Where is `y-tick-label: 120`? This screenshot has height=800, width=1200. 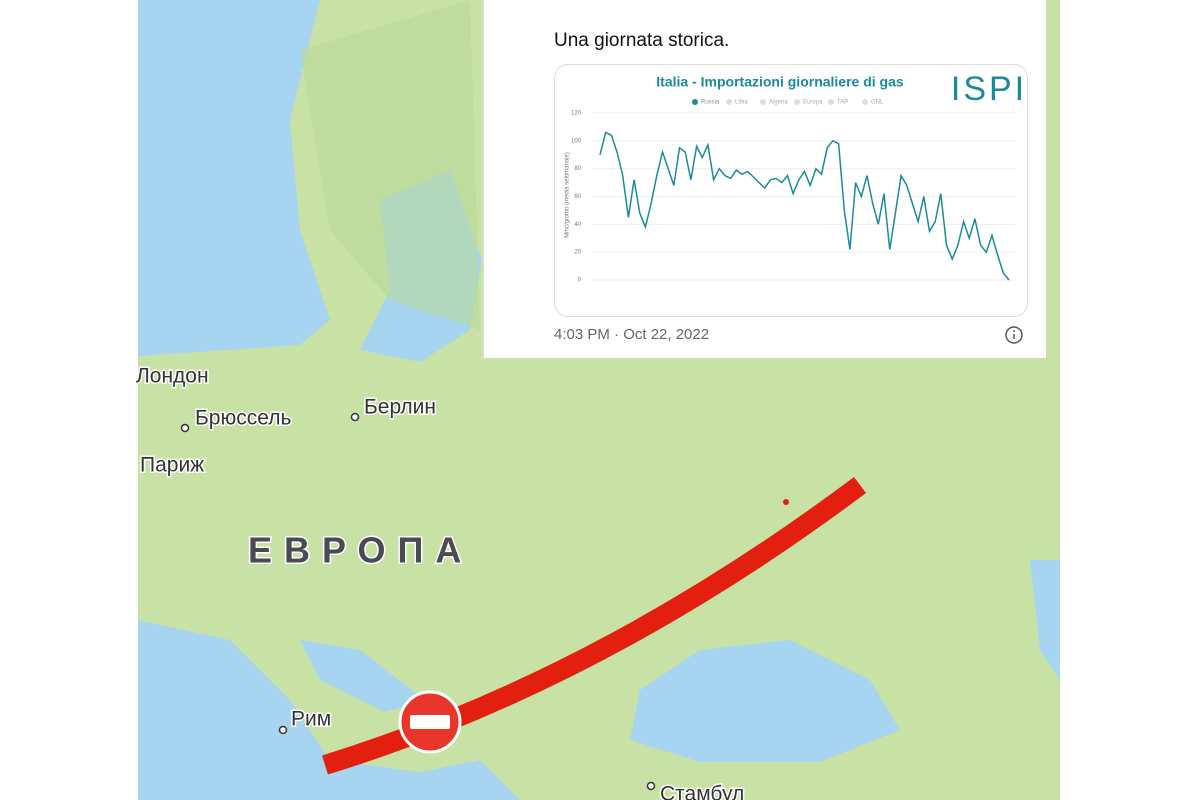 y-tick-label: 120 is located at coordinates (576, 114).